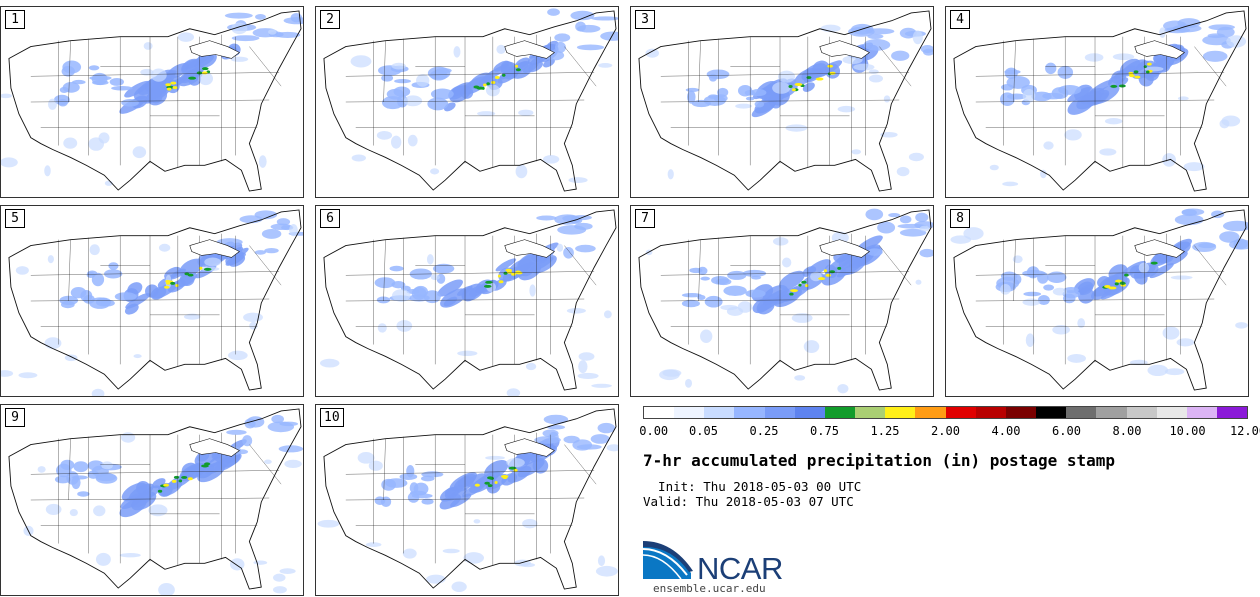  What do you see at coordinates (709, 588) in the screenshot?
I see `website-url: ensemble.ucar.edu` at bounding box center [709, 588].